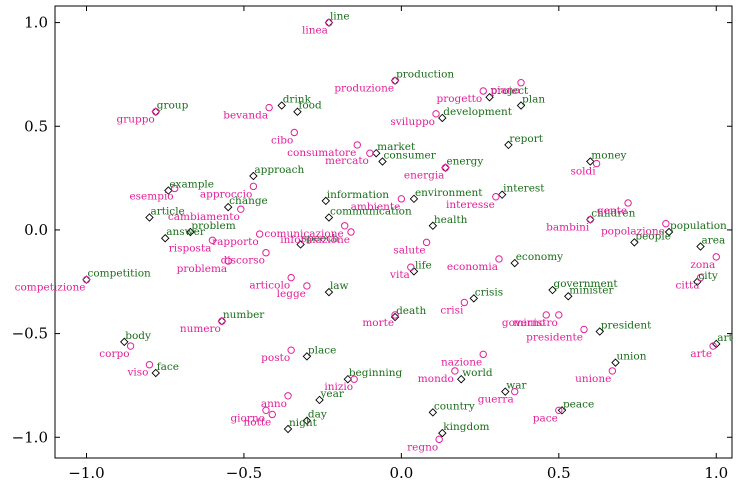  What do you see at coordinates (409, 156) in the screenshot?
I see `english-point-label: consumer` at bounding box center [409, 156].